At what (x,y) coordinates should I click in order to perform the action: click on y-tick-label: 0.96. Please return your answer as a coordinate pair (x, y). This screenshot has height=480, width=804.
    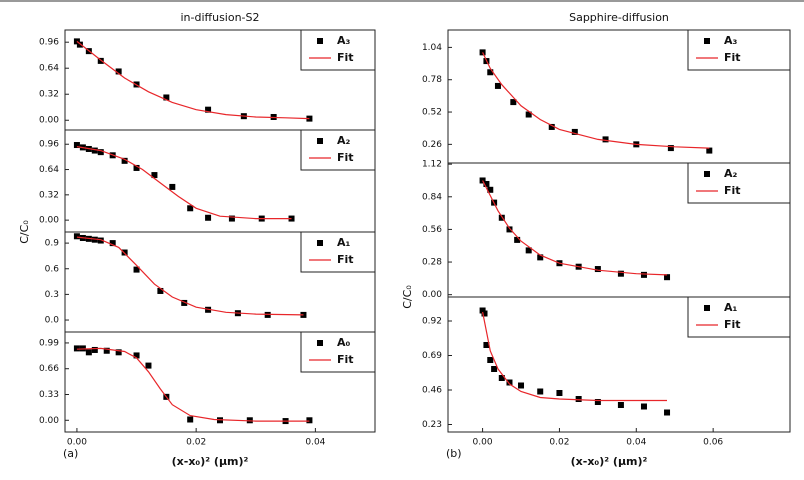
    Looking at the image, I should click on (49, 145).